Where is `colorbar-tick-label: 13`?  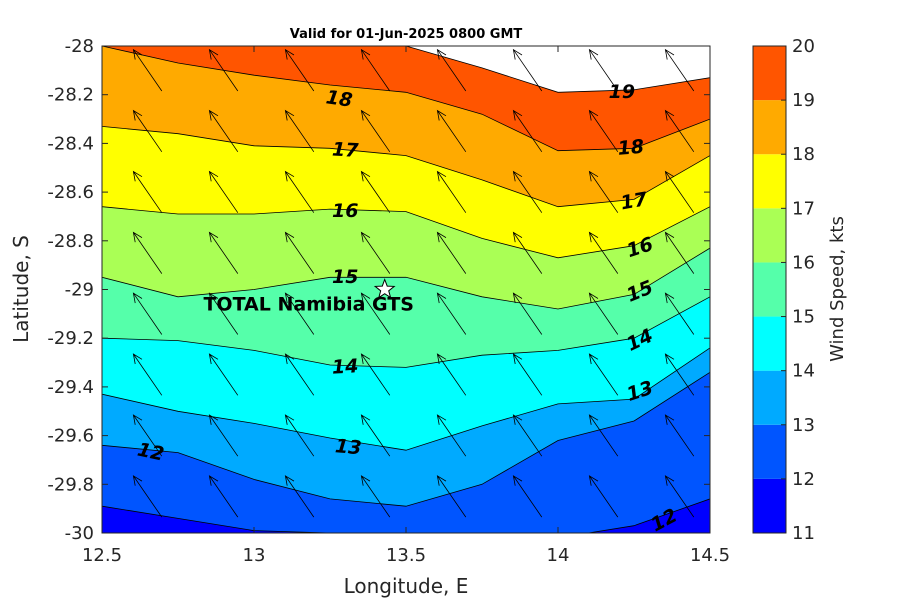 colorbar-tick-label: 13 is located at coordinates (803, 425).